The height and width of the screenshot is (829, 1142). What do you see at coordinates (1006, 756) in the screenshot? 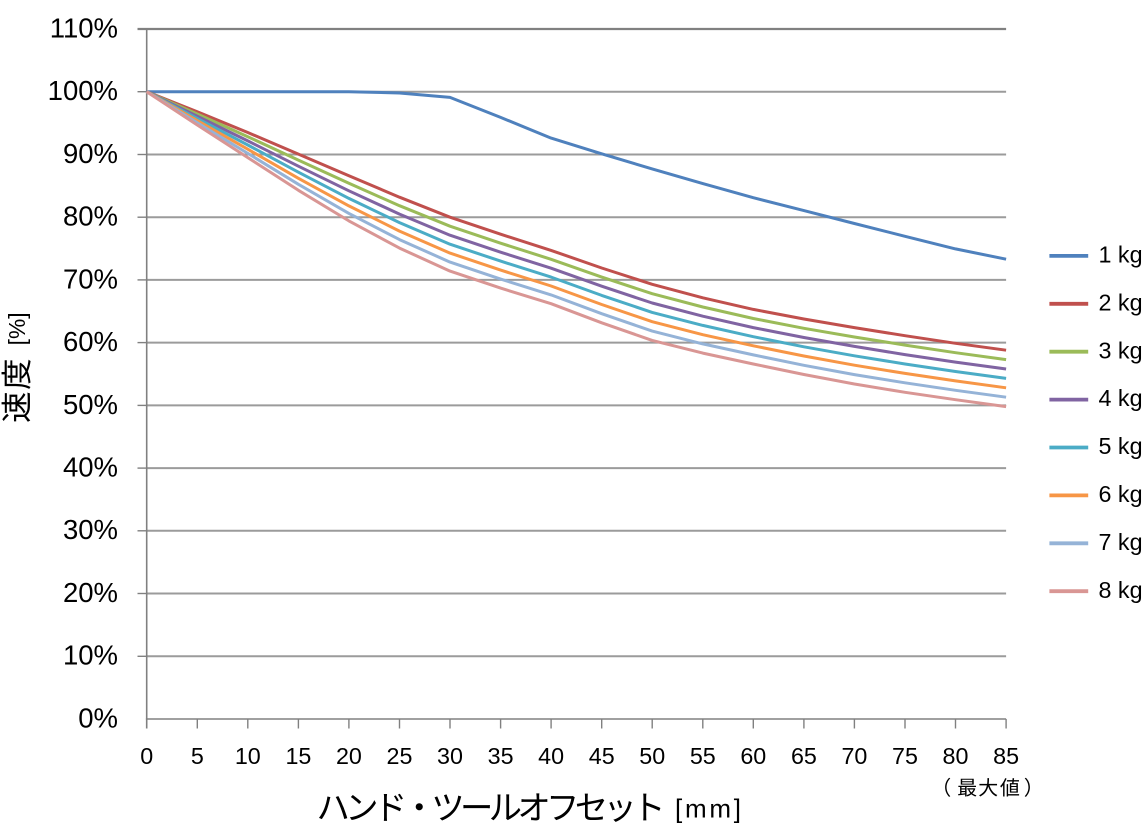
I see `svg-text: 85` at bounding box center [1006, 756].